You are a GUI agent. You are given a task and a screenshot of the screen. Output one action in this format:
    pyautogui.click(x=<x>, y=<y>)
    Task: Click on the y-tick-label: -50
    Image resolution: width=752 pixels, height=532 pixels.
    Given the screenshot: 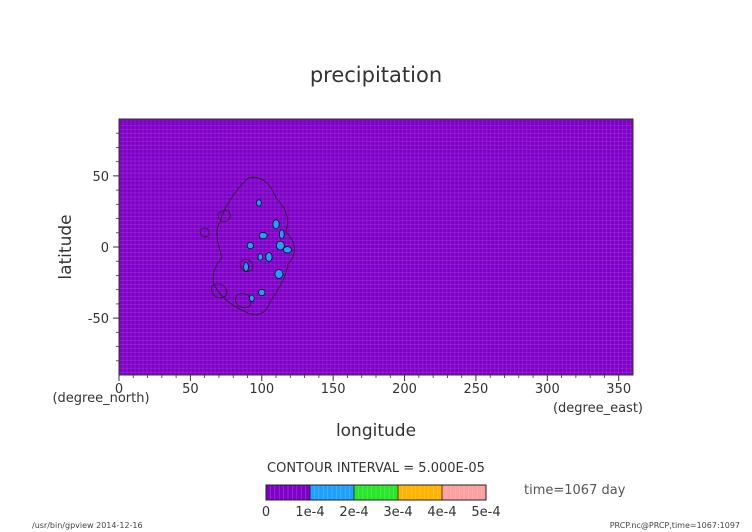 What is the action you would take?
    pyautogui.click(x=98, y=319)
    